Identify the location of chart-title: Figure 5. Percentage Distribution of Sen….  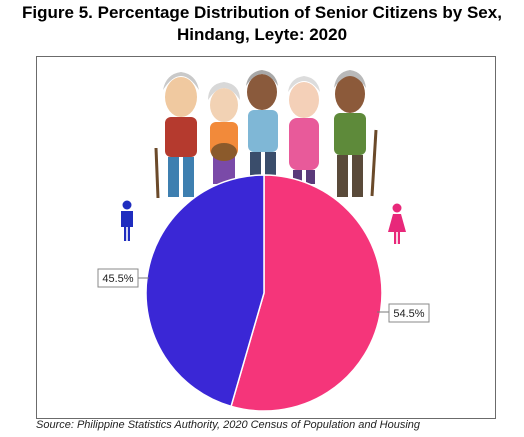
(262, 24).